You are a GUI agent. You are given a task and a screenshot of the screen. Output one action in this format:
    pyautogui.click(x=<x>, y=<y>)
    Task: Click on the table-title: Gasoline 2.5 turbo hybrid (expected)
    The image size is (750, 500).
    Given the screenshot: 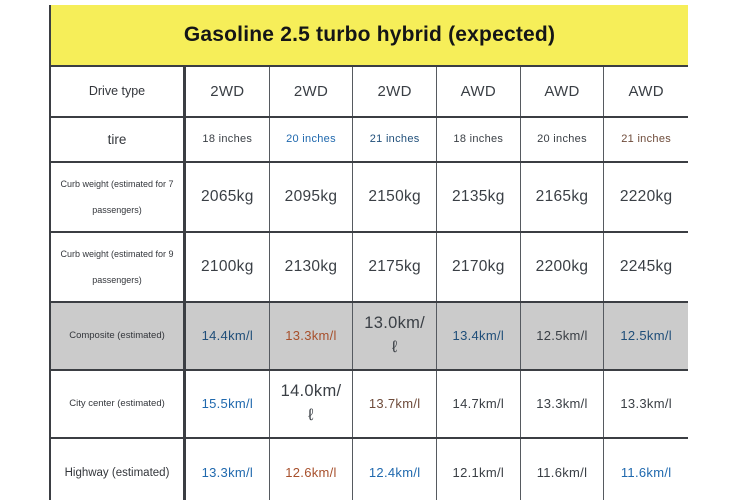 What is the action you would take?
    pyautogui.click(x=369, y=34)
    